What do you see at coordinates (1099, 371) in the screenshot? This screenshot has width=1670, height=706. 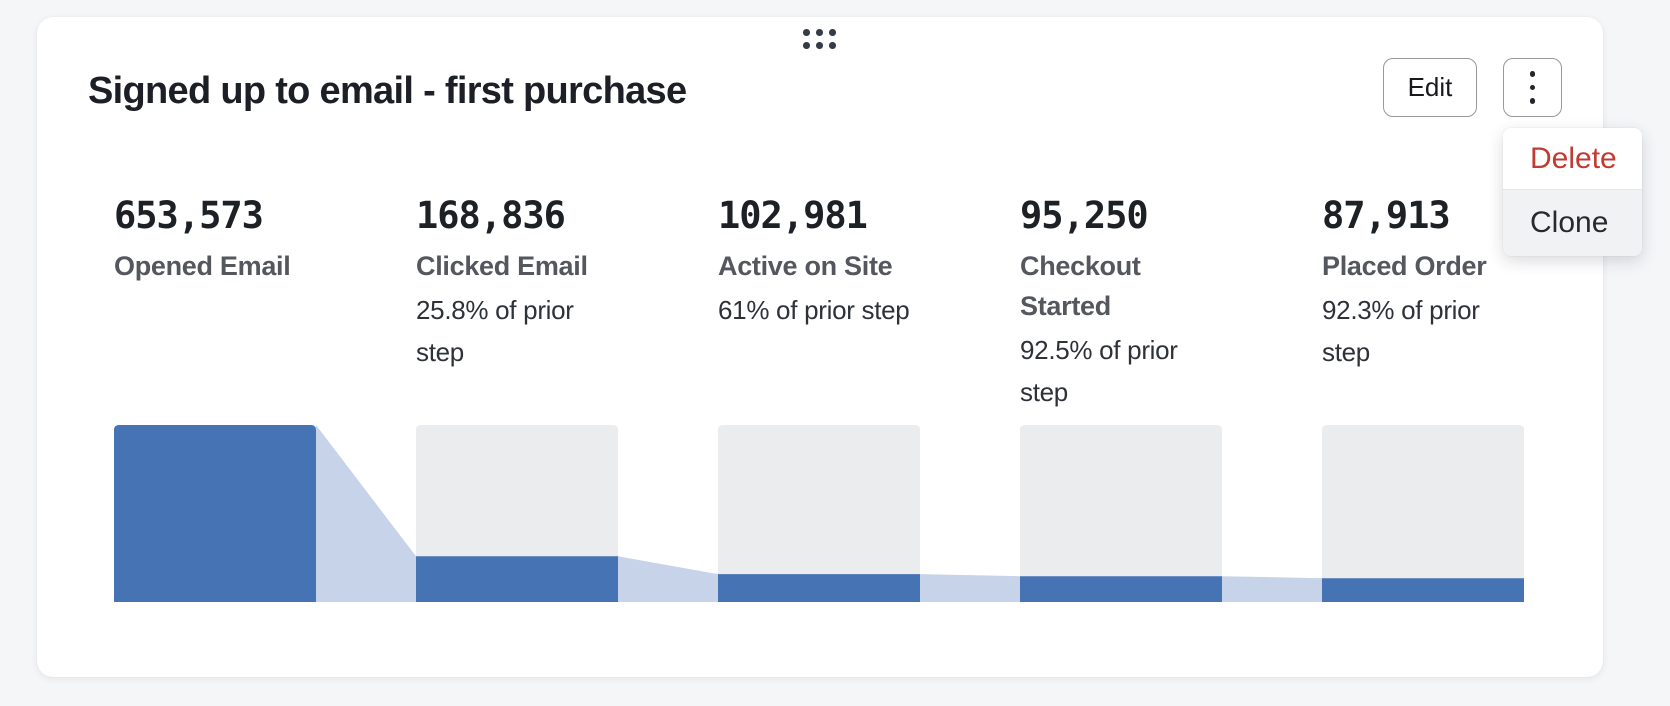 I see `step-pct-of-prior: 92.5% of prior step` at bounding box center [1099, 371].